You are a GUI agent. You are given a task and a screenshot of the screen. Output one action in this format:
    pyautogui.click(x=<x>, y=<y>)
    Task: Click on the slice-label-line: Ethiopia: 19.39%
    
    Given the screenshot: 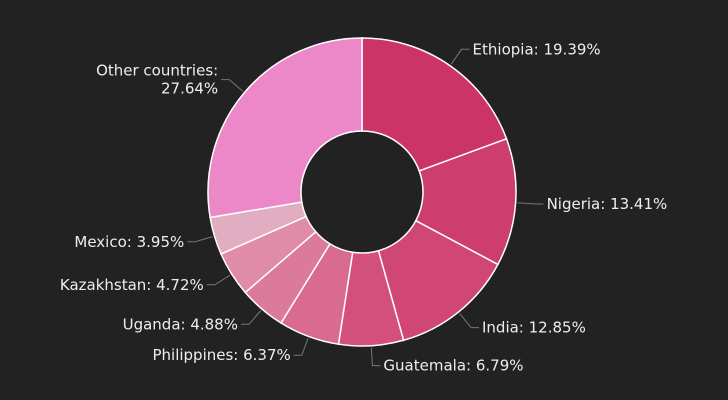 What is the action you would take?
    pyautogui.click(x=537, y=49)
    